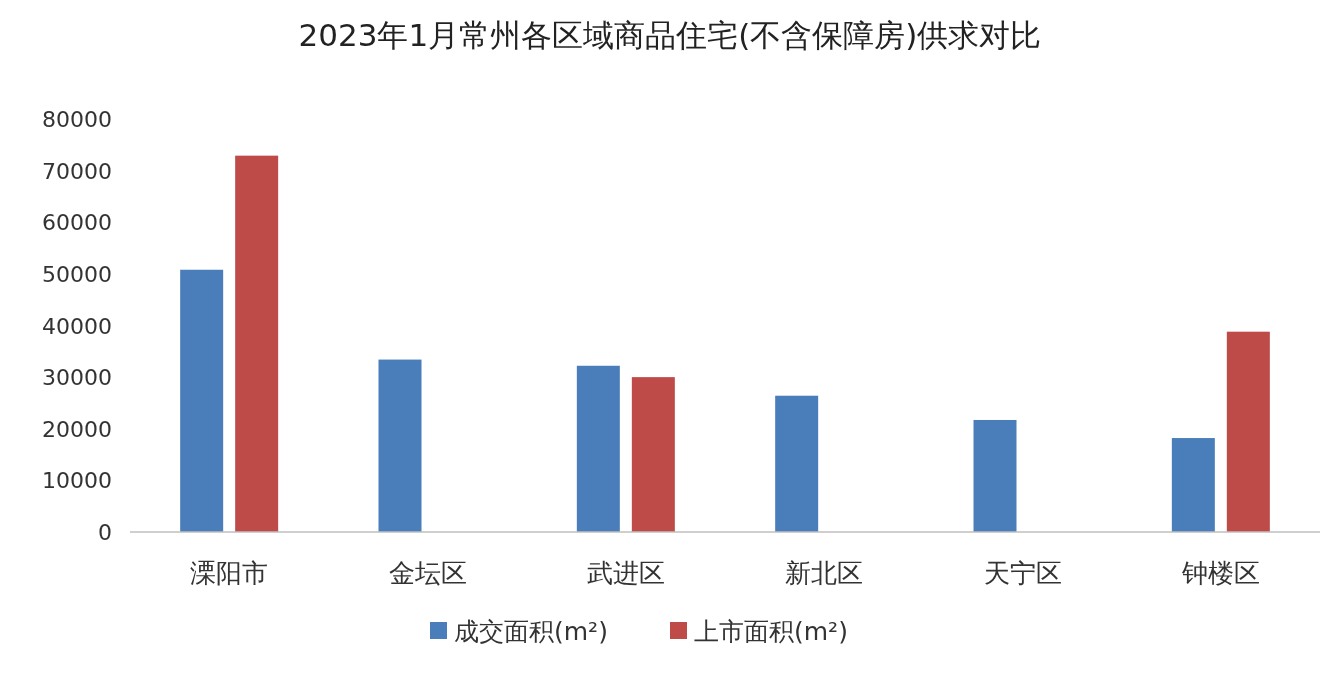 This screenshot has height=674, width=1340. I want to click on y-tick-label: 10000, so click(77, 481).